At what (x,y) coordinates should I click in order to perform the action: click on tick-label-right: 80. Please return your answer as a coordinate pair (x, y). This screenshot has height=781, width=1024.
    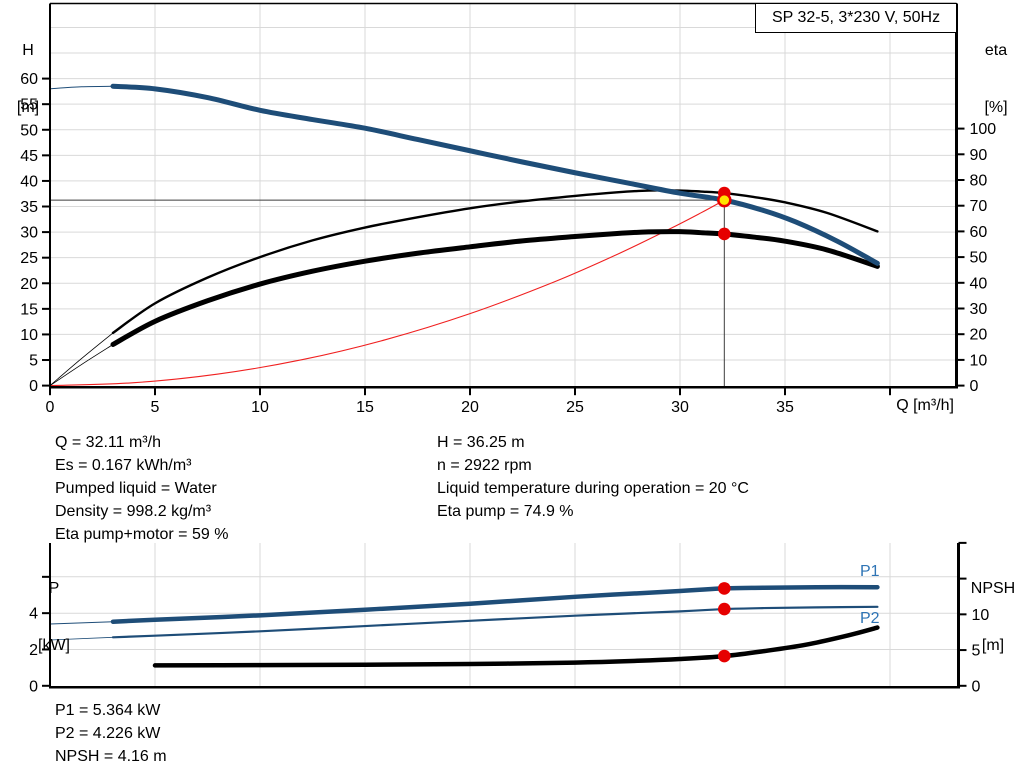
    Looking at the image, I should click on (979, 181).